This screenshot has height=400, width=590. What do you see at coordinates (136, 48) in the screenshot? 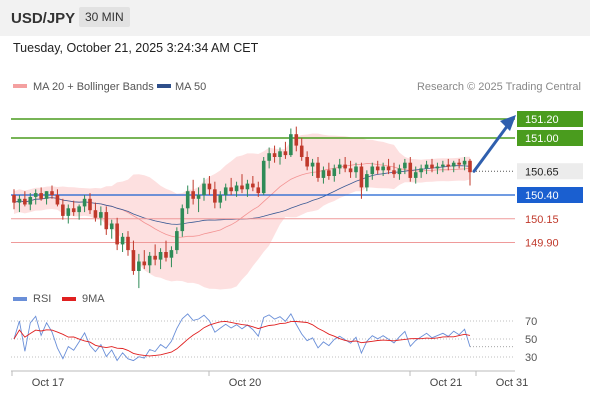
I see `timestamp: Tuesday, October 21, 2025 3:24:34 AM CET` at bounding box center [136, 48].